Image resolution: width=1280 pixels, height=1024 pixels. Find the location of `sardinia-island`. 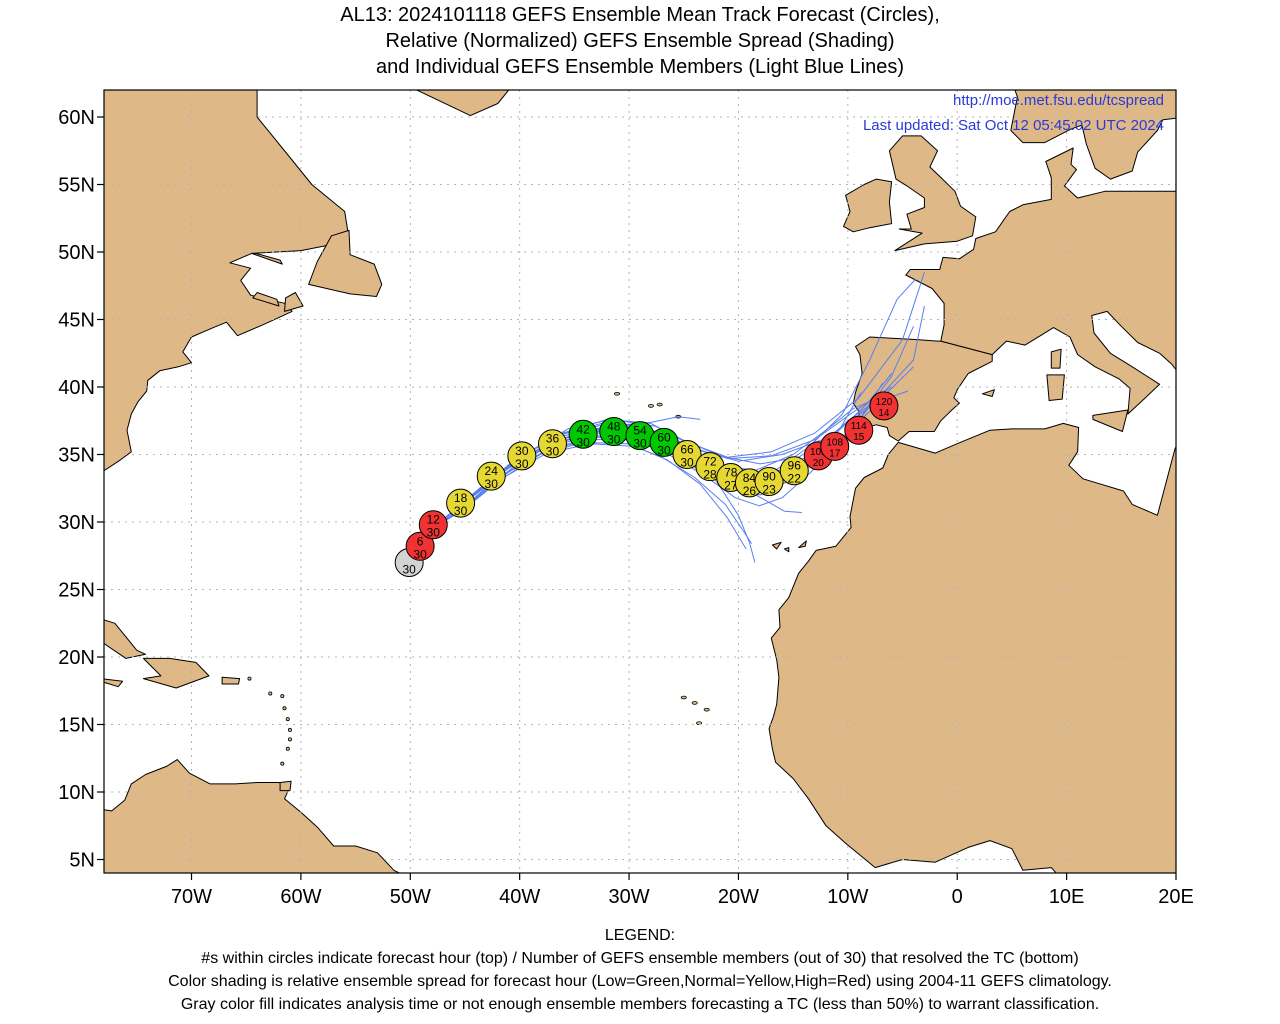

sardinia-island is located at coordinates (1055, 387).